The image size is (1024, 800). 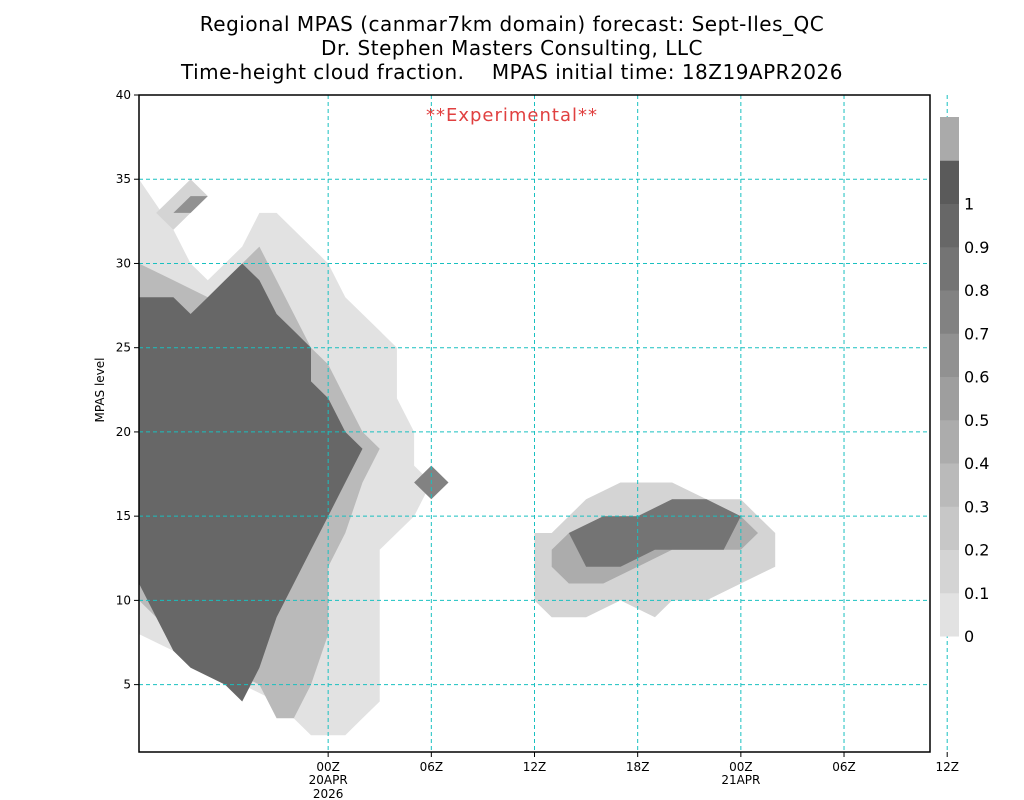 I want to click on x-tick-label-6: 12Z, so click(x=947, y=767).